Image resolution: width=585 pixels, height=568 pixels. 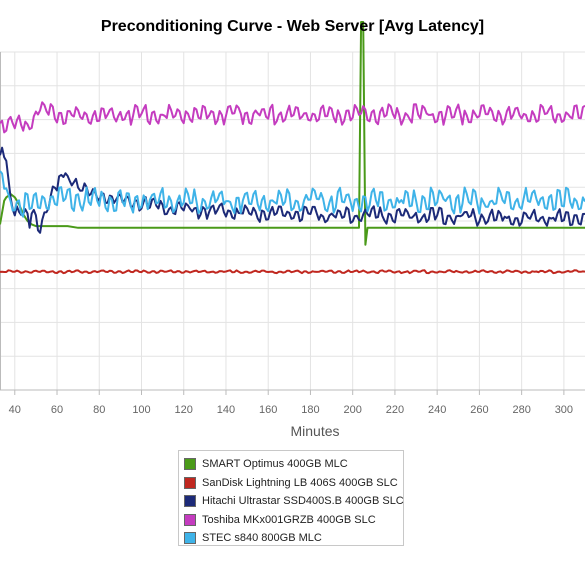 I want to click on legend-label: SanDisk Lightning LB 406S 400GB SLC, so click(x=300, y=482).